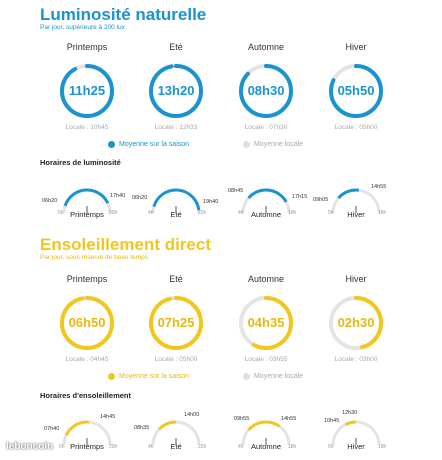 The image size is (442, 460). I want to click on gauge-ensoleillement-hiver: 10h45 12h30 5h 18h Hiver, so click(356, 432).